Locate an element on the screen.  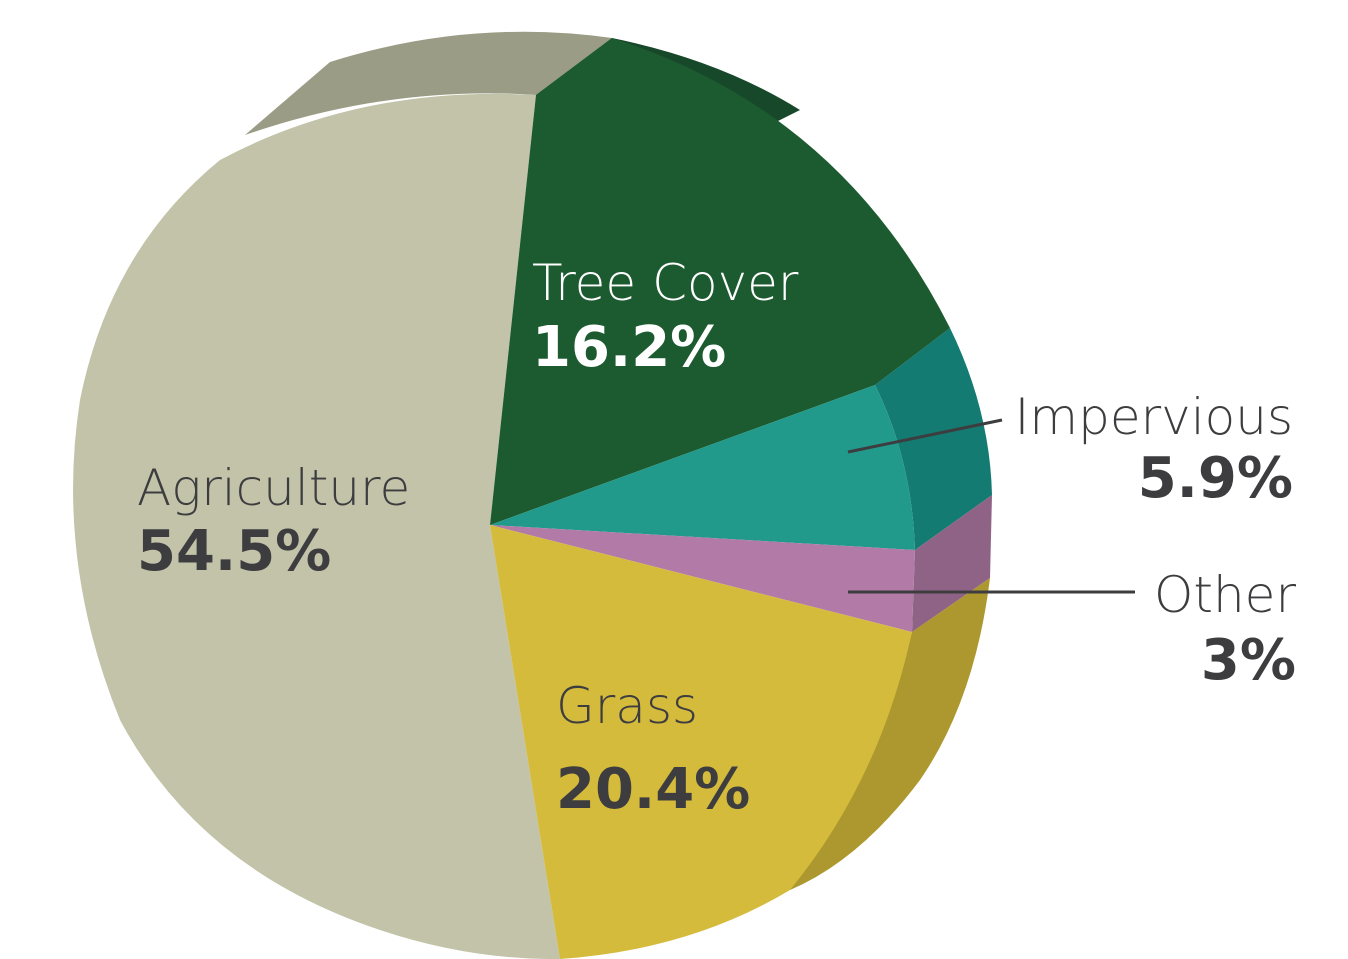
value-impervious: 5.9% is located at coordinates (1215, 478).